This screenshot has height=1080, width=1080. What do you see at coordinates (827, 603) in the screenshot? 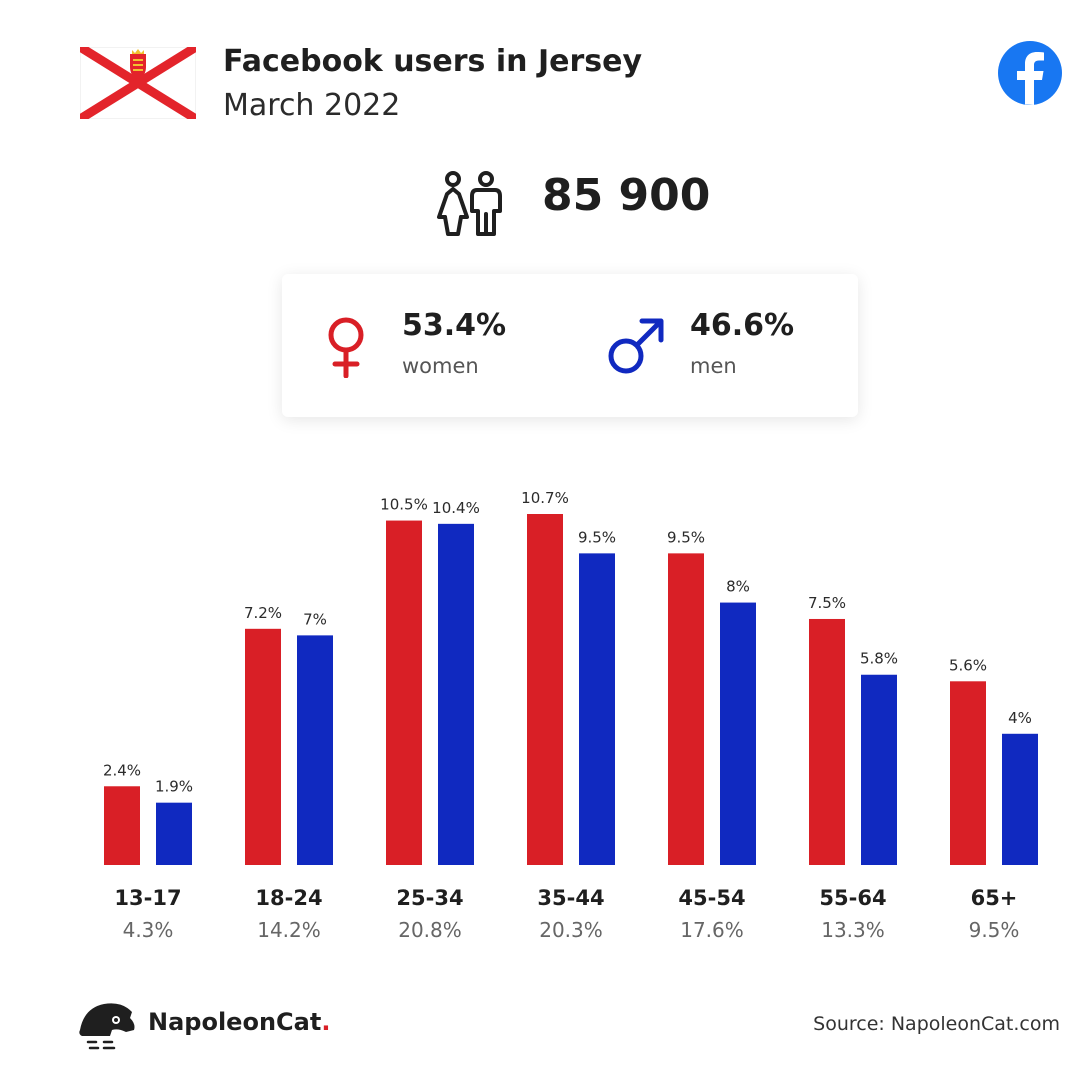
I see `bar-value-label: 7.5%` at bounding box center [827, 603].